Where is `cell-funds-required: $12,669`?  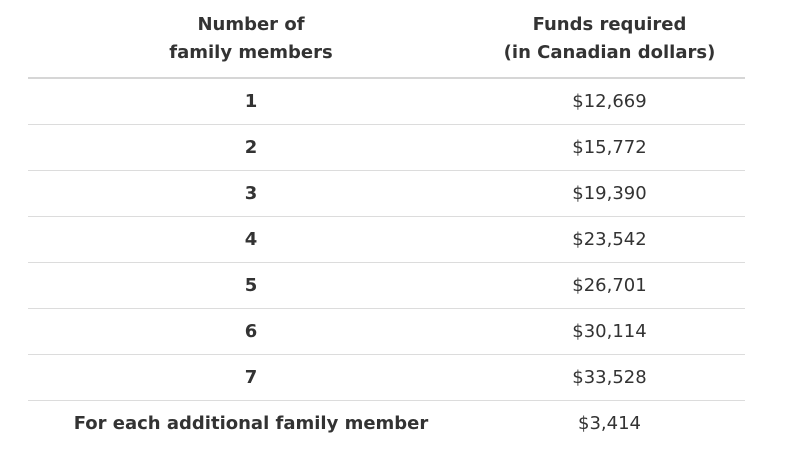 cell-funds-required: $12,669 is located at coordinates (609, 101).